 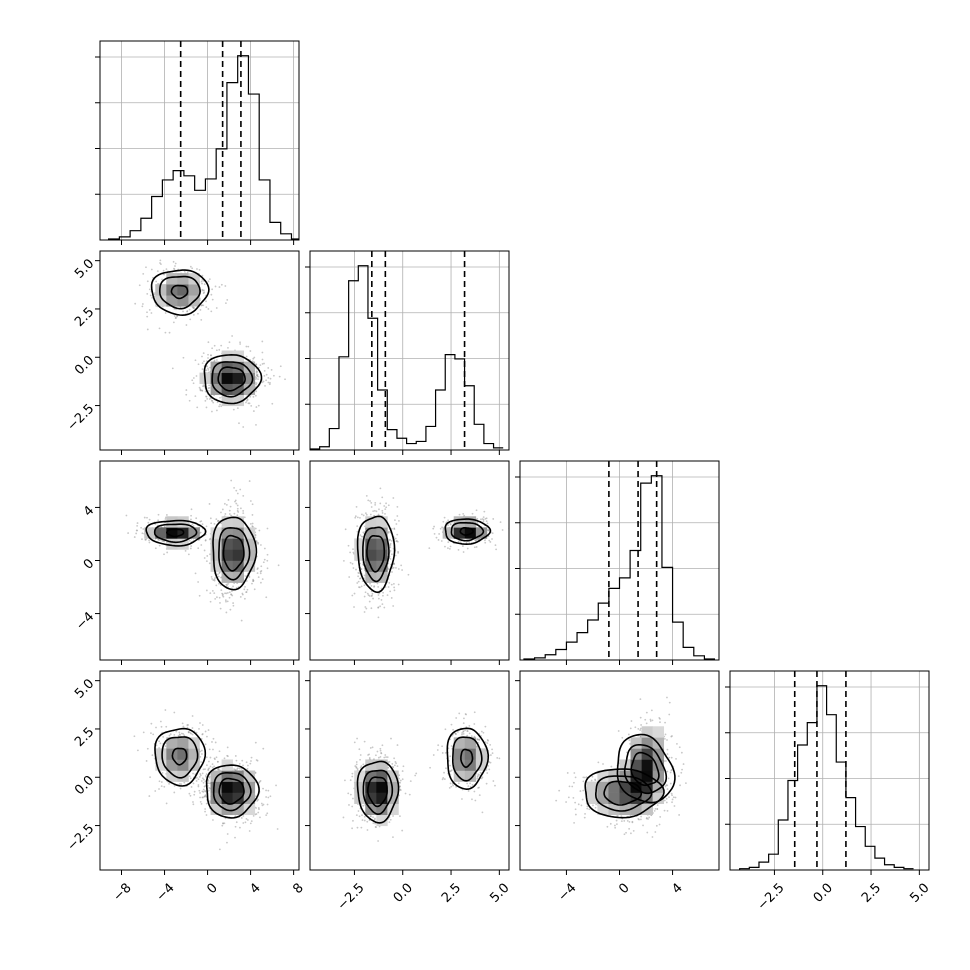 I want to click on x-tick-label: 8, so click(x=298, y=889).